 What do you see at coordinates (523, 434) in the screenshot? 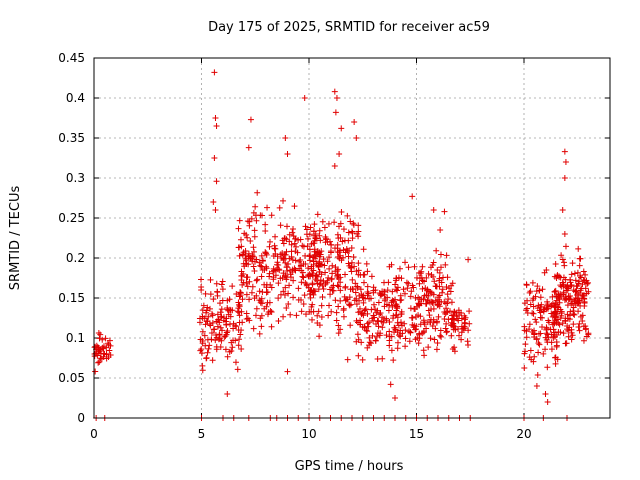
I see `x-tick-label: 20` at bounding box center [523, 434].